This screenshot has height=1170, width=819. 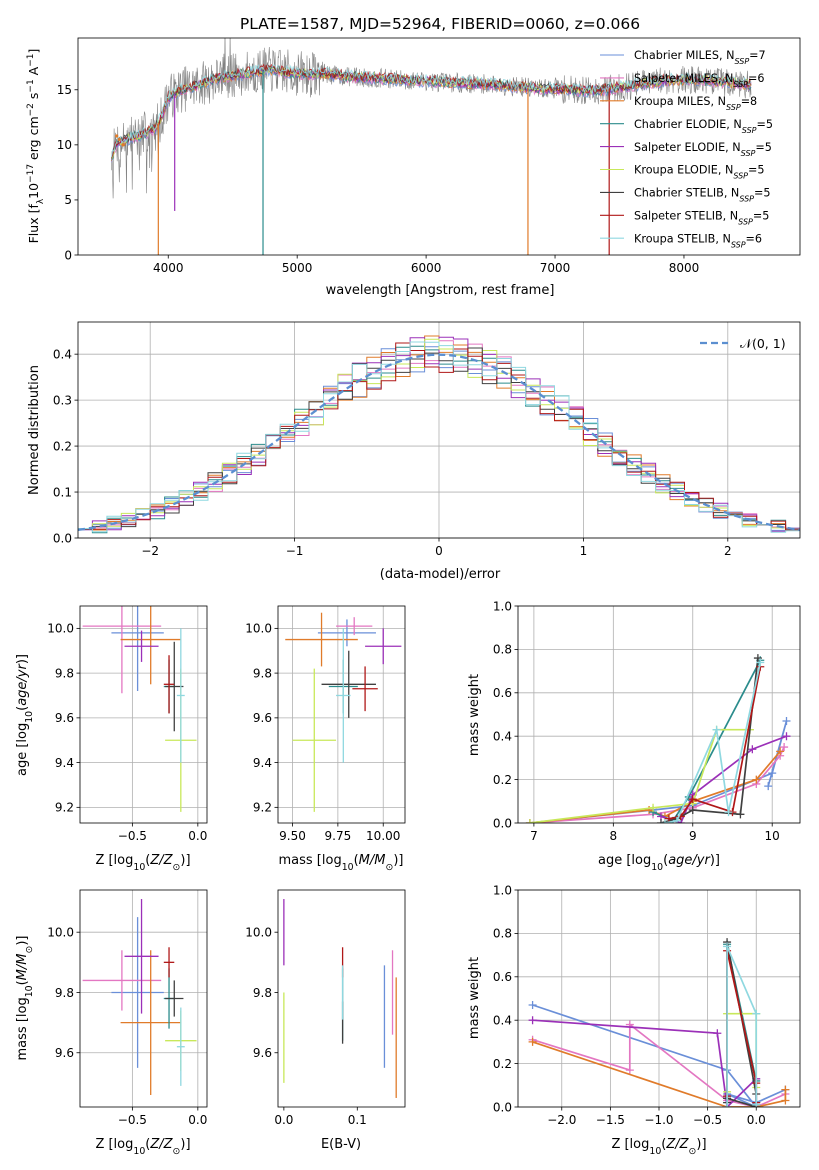 I want to click on x-tick-label: 1, so click(x=584, y=551).